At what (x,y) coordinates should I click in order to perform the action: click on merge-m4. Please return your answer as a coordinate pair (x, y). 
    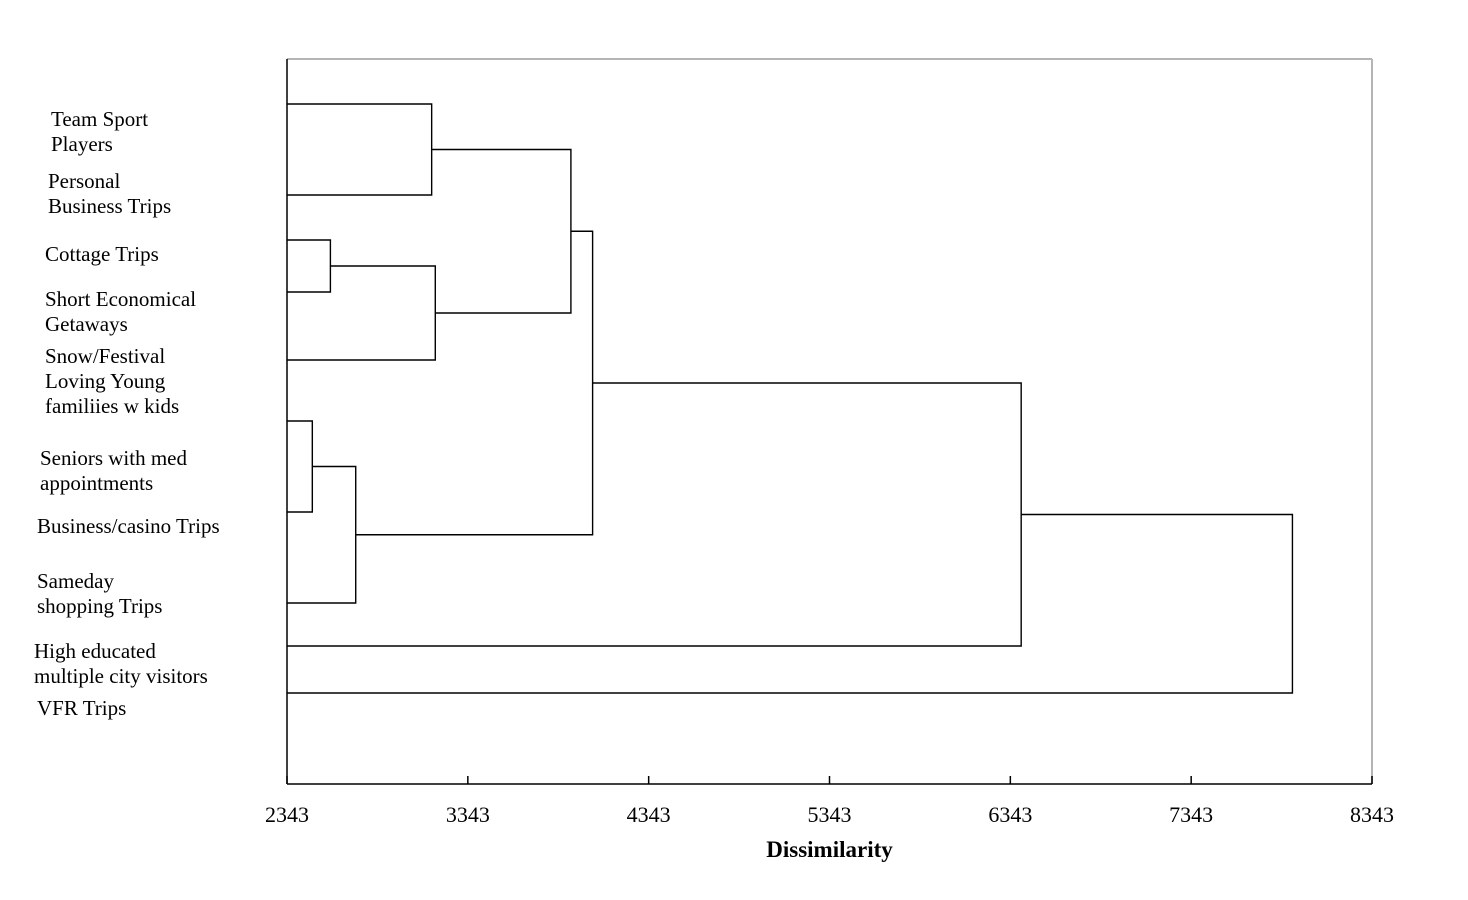
    Looking at the image, I should click on (501, 231).